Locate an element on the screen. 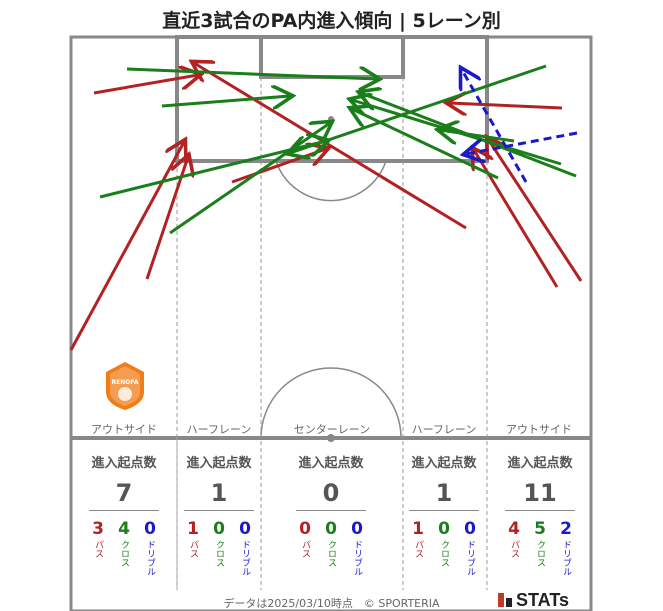 The width and height of the screenshot is (663, 611). penalty-area is located at coordinates (332, 99).